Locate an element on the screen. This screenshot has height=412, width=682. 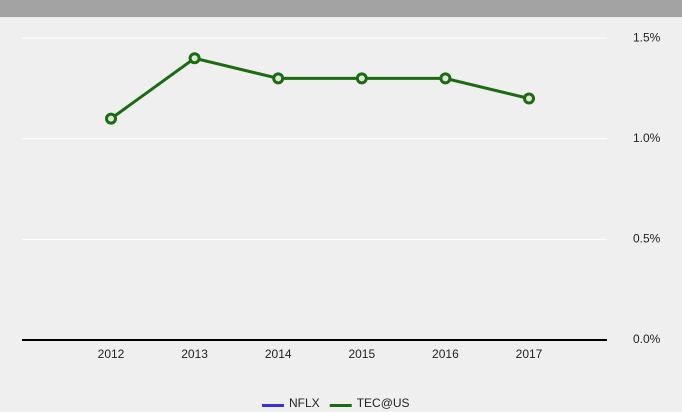
legend-label: NFLX is located at coordinates (304, 403).